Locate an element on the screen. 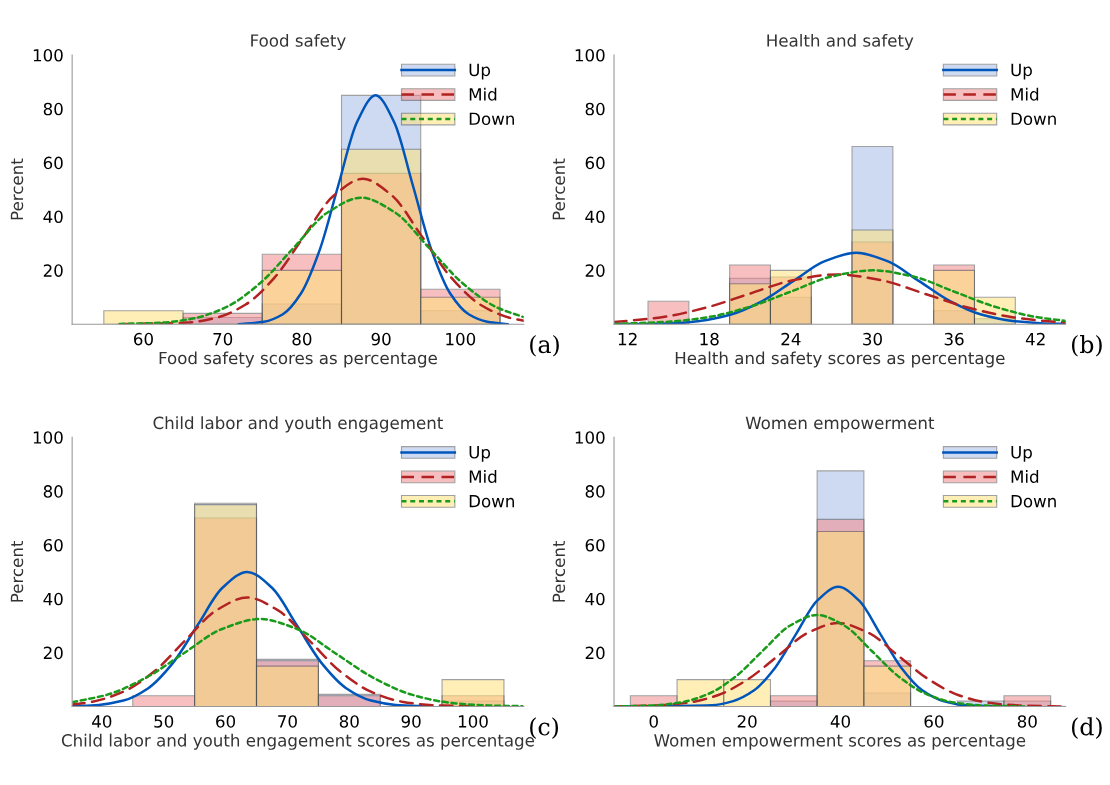  x-tick-label: 30 is located at coordinates (872, 339).